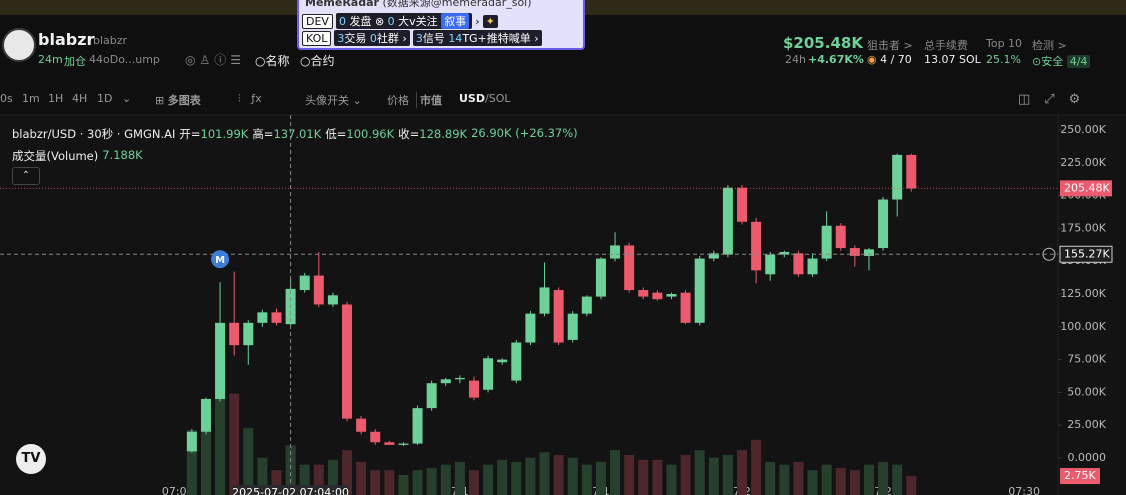 The height and width of the screenshot is (495, 1126). I want to click on crosshair-add, so click(1049, 254).